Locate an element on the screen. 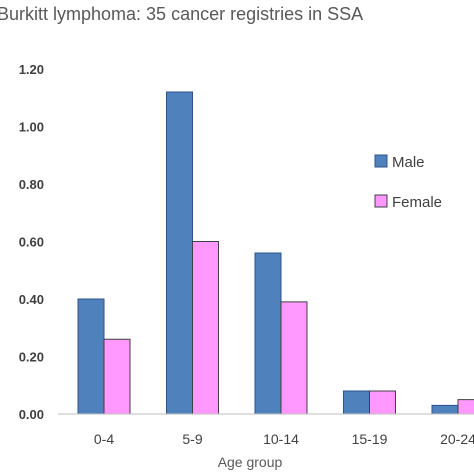 This screenshot has height=474, width=474. x-tick-label: 20-24 is located at coordinates (457, 439).